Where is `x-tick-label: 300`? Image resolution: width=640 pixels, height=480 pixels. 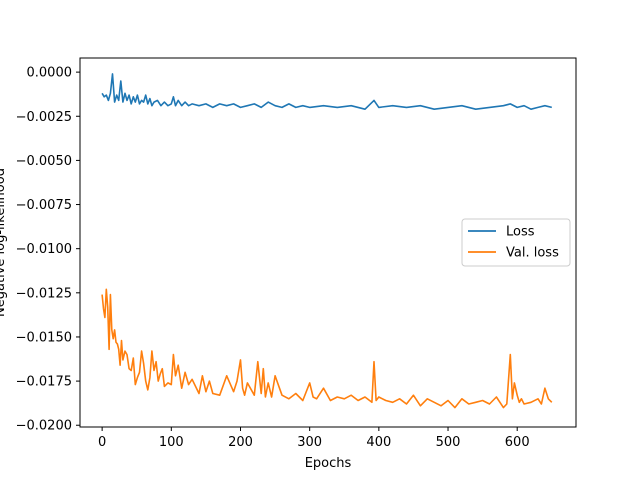
x-tick-label: 300 is located at coordinates (309, 442).